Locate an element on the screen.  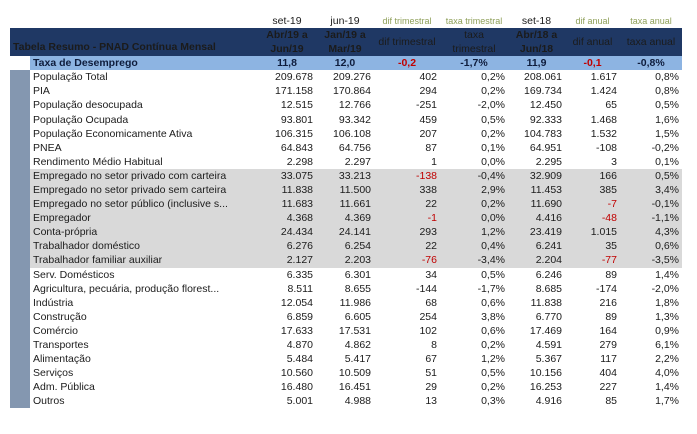
cell-value: -77 is located at coordinates (592, 260).